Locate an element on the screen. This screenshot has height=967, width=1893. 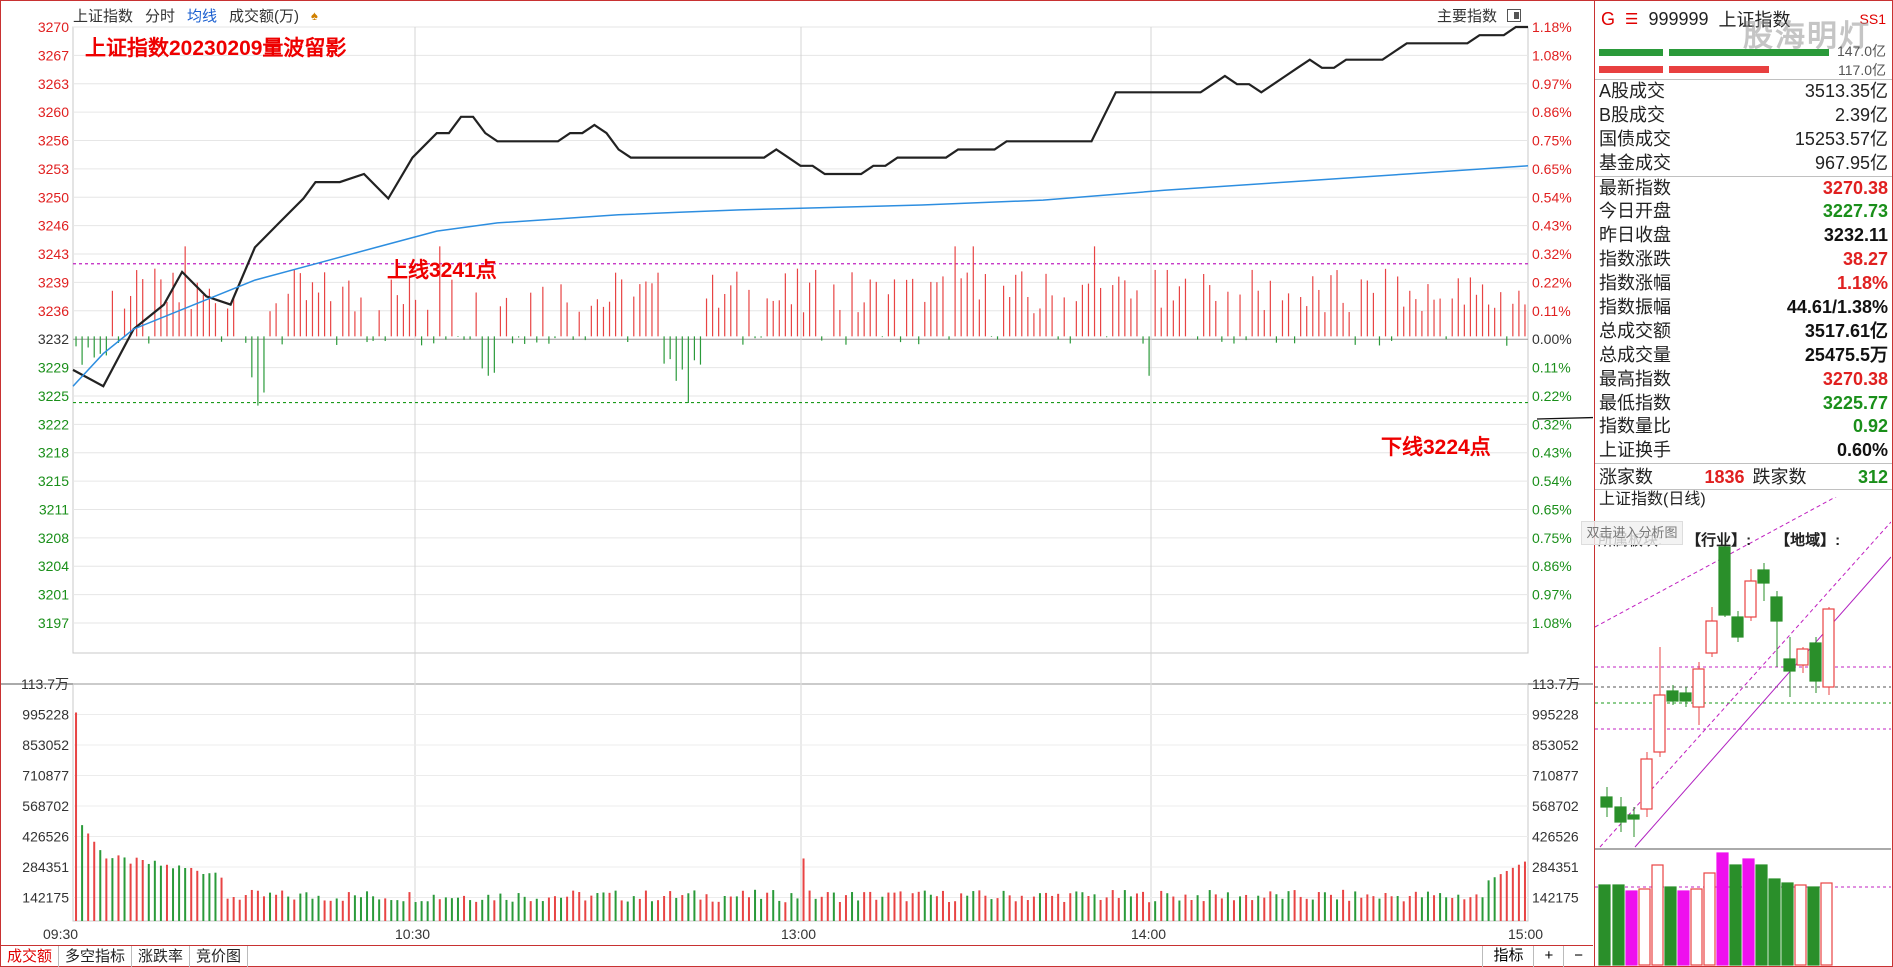
zoom-in-button: + is located at coordinates (1548, 956).